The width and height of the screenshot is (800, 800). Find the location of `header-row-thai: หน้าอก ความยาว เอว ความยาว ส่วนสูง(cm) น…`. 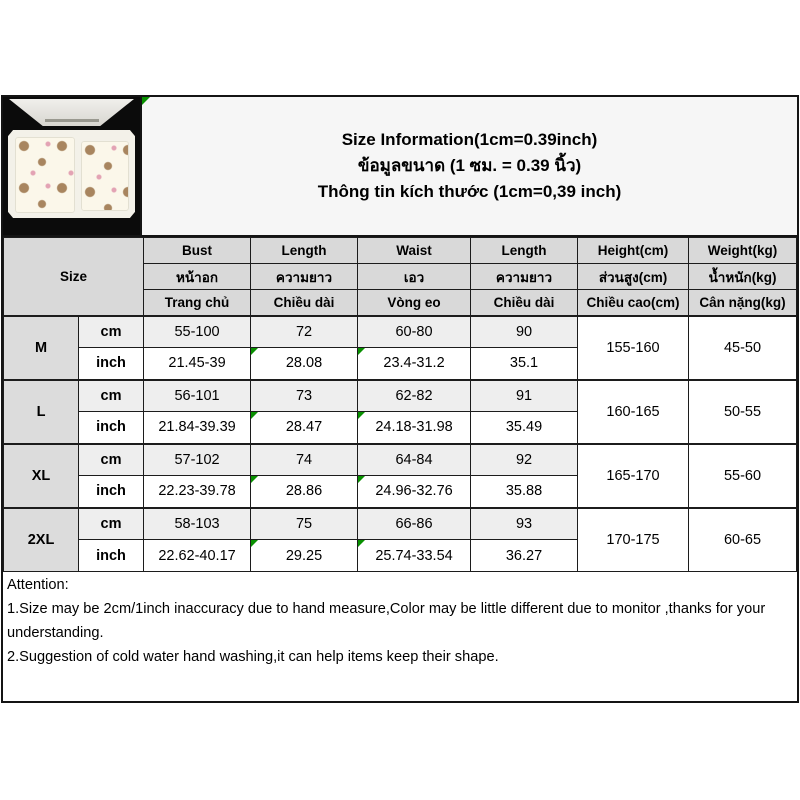

header-row-thai: หน้าอก ความยาว เอว ความยาว ส่วนสูง(cm) น… is located at coordinates (400, 276).